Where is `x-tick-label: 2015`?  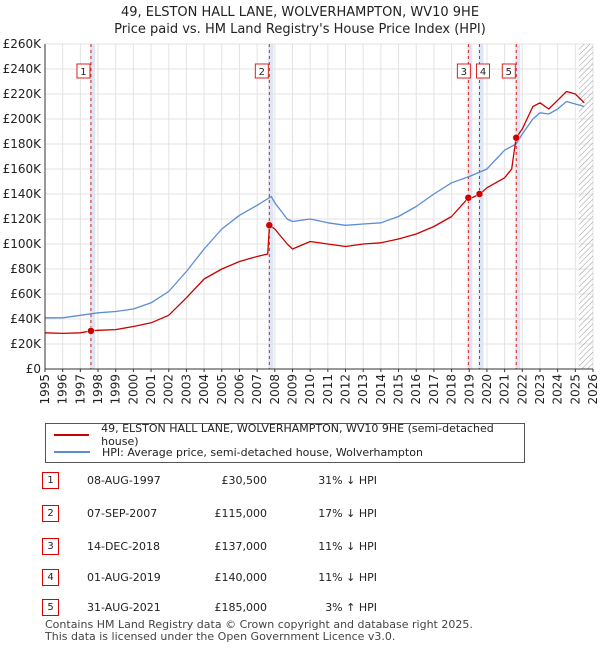
x-tick-label: 2015 is located at coordinates (399, 389).